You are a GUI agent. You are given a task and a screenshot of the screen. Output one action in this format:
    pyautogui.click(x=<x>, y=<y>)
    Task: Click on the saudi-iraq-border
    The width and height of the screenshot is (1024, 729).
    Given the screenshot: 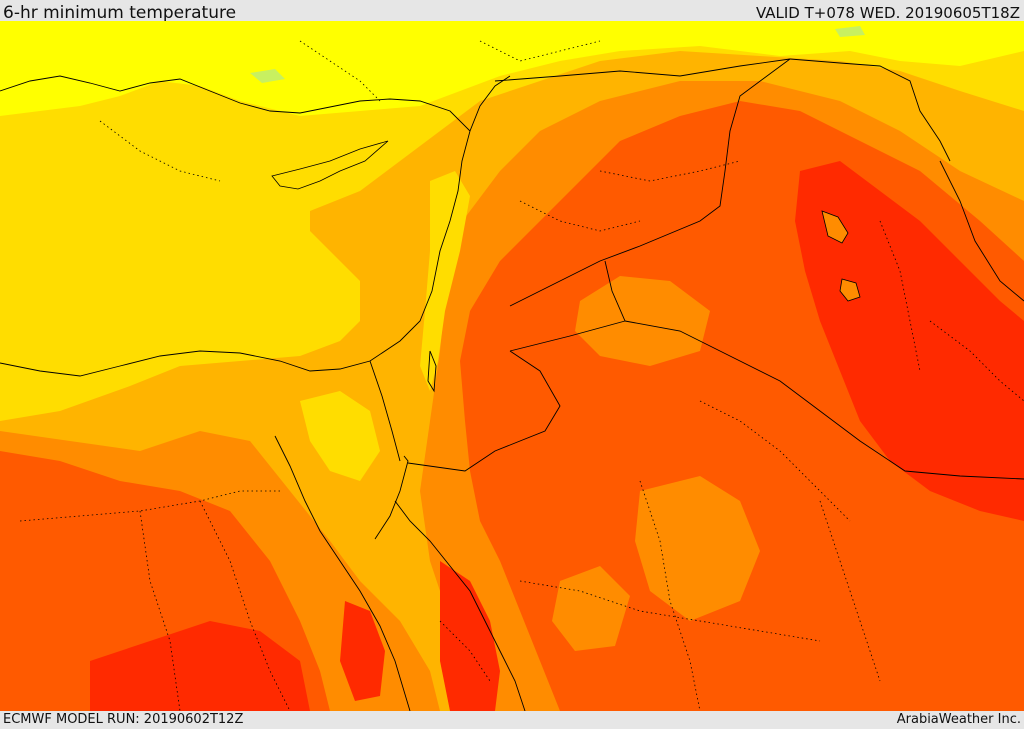 What is the action you would take?
    pyautogui.click(x=824, y=400)
    